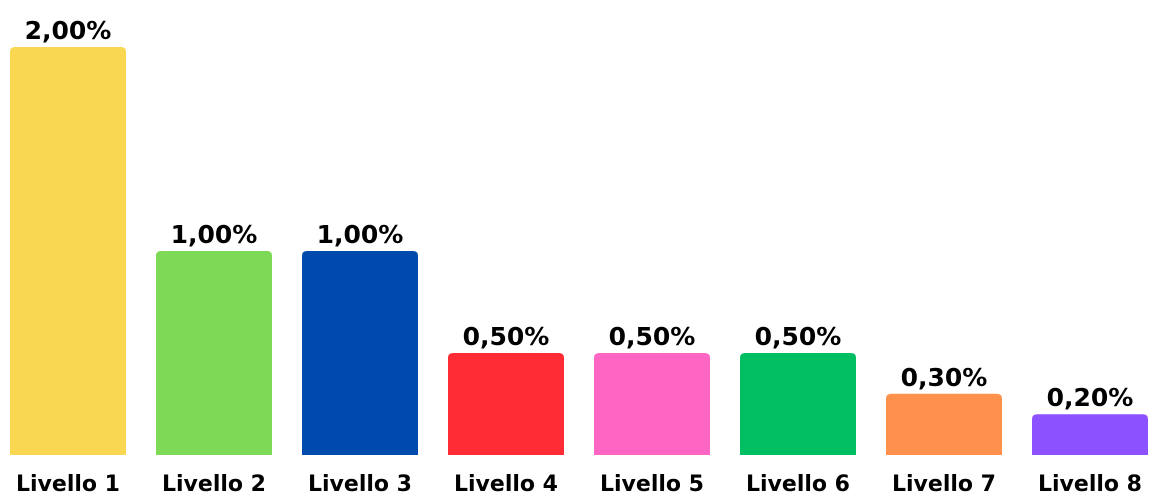 The height and width of the screenshot is (498, 1150). Describe the element at coordinates (652, 336) in the screenshot. I see `data-label-5: 0,50%` at that location.